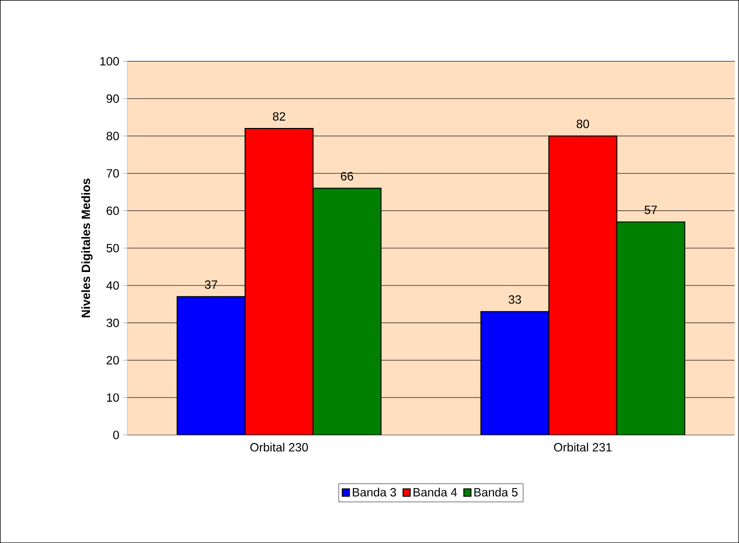  What do you see at coordinates (347, 176) in the screenshot?
I see `data-label: 66` at bounding box center [347, 176].